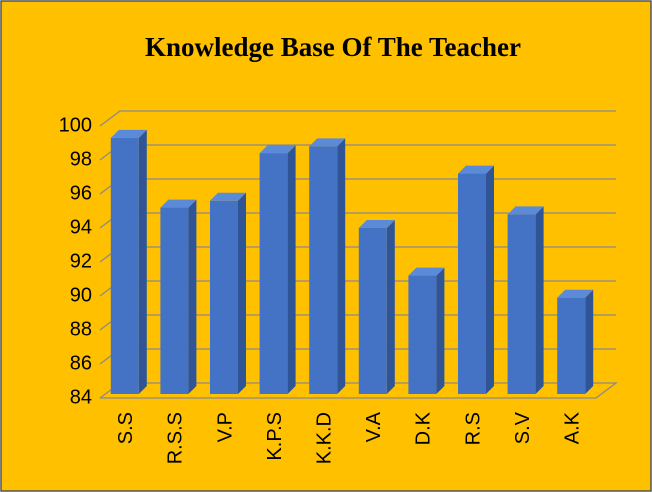 This screenshot has height=492, width=652. I want to click on x-tick-label: S.S, so click(126, 428).